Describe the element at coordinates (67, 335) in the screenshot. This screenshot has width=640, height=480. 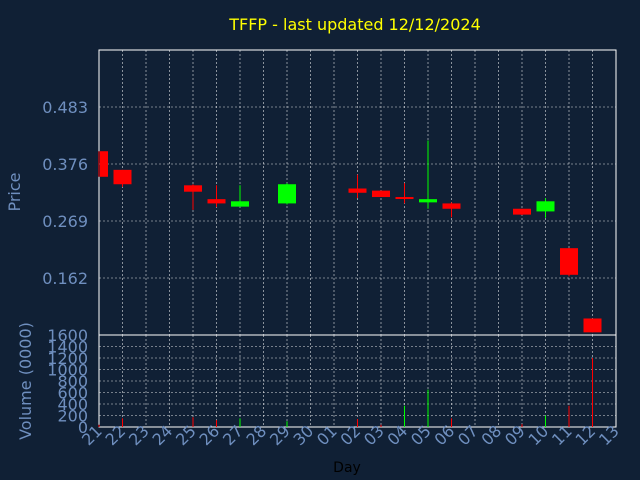
I see `volume-tick-label: 1600` at that location.